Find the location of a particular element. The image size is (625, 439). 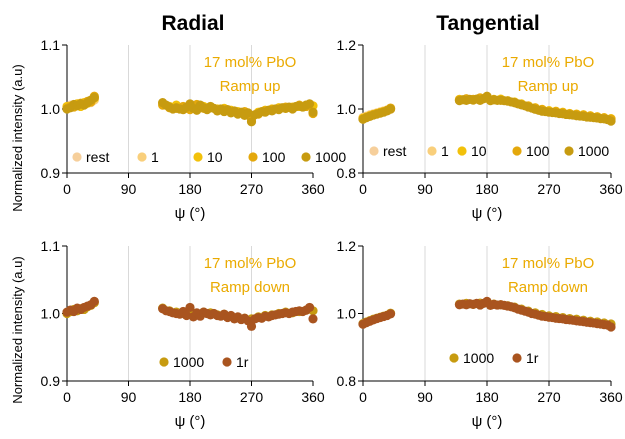

column-title-radial: Radial is located at coordinates (192, 23).